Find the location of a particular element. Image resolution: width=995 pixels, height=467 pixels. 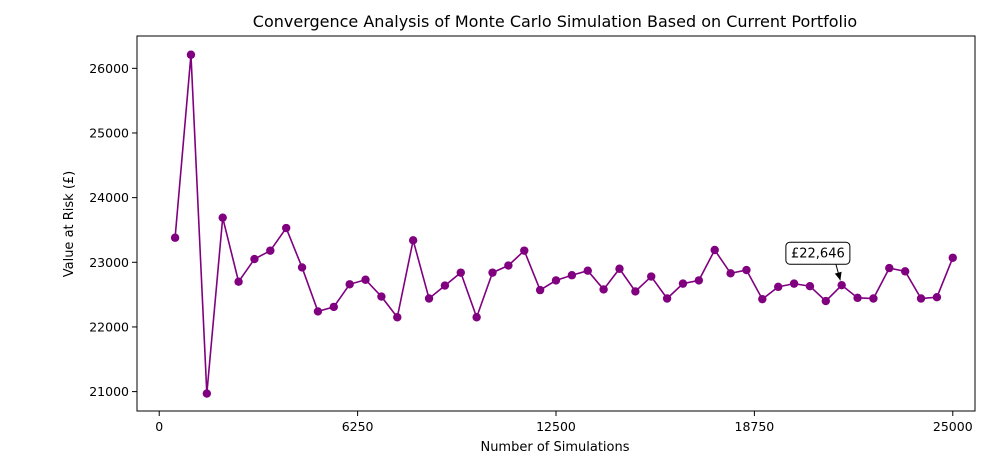

y-axis: 21000 22000 23000 24000 25000 26000 is located at coordinates (113, 230).